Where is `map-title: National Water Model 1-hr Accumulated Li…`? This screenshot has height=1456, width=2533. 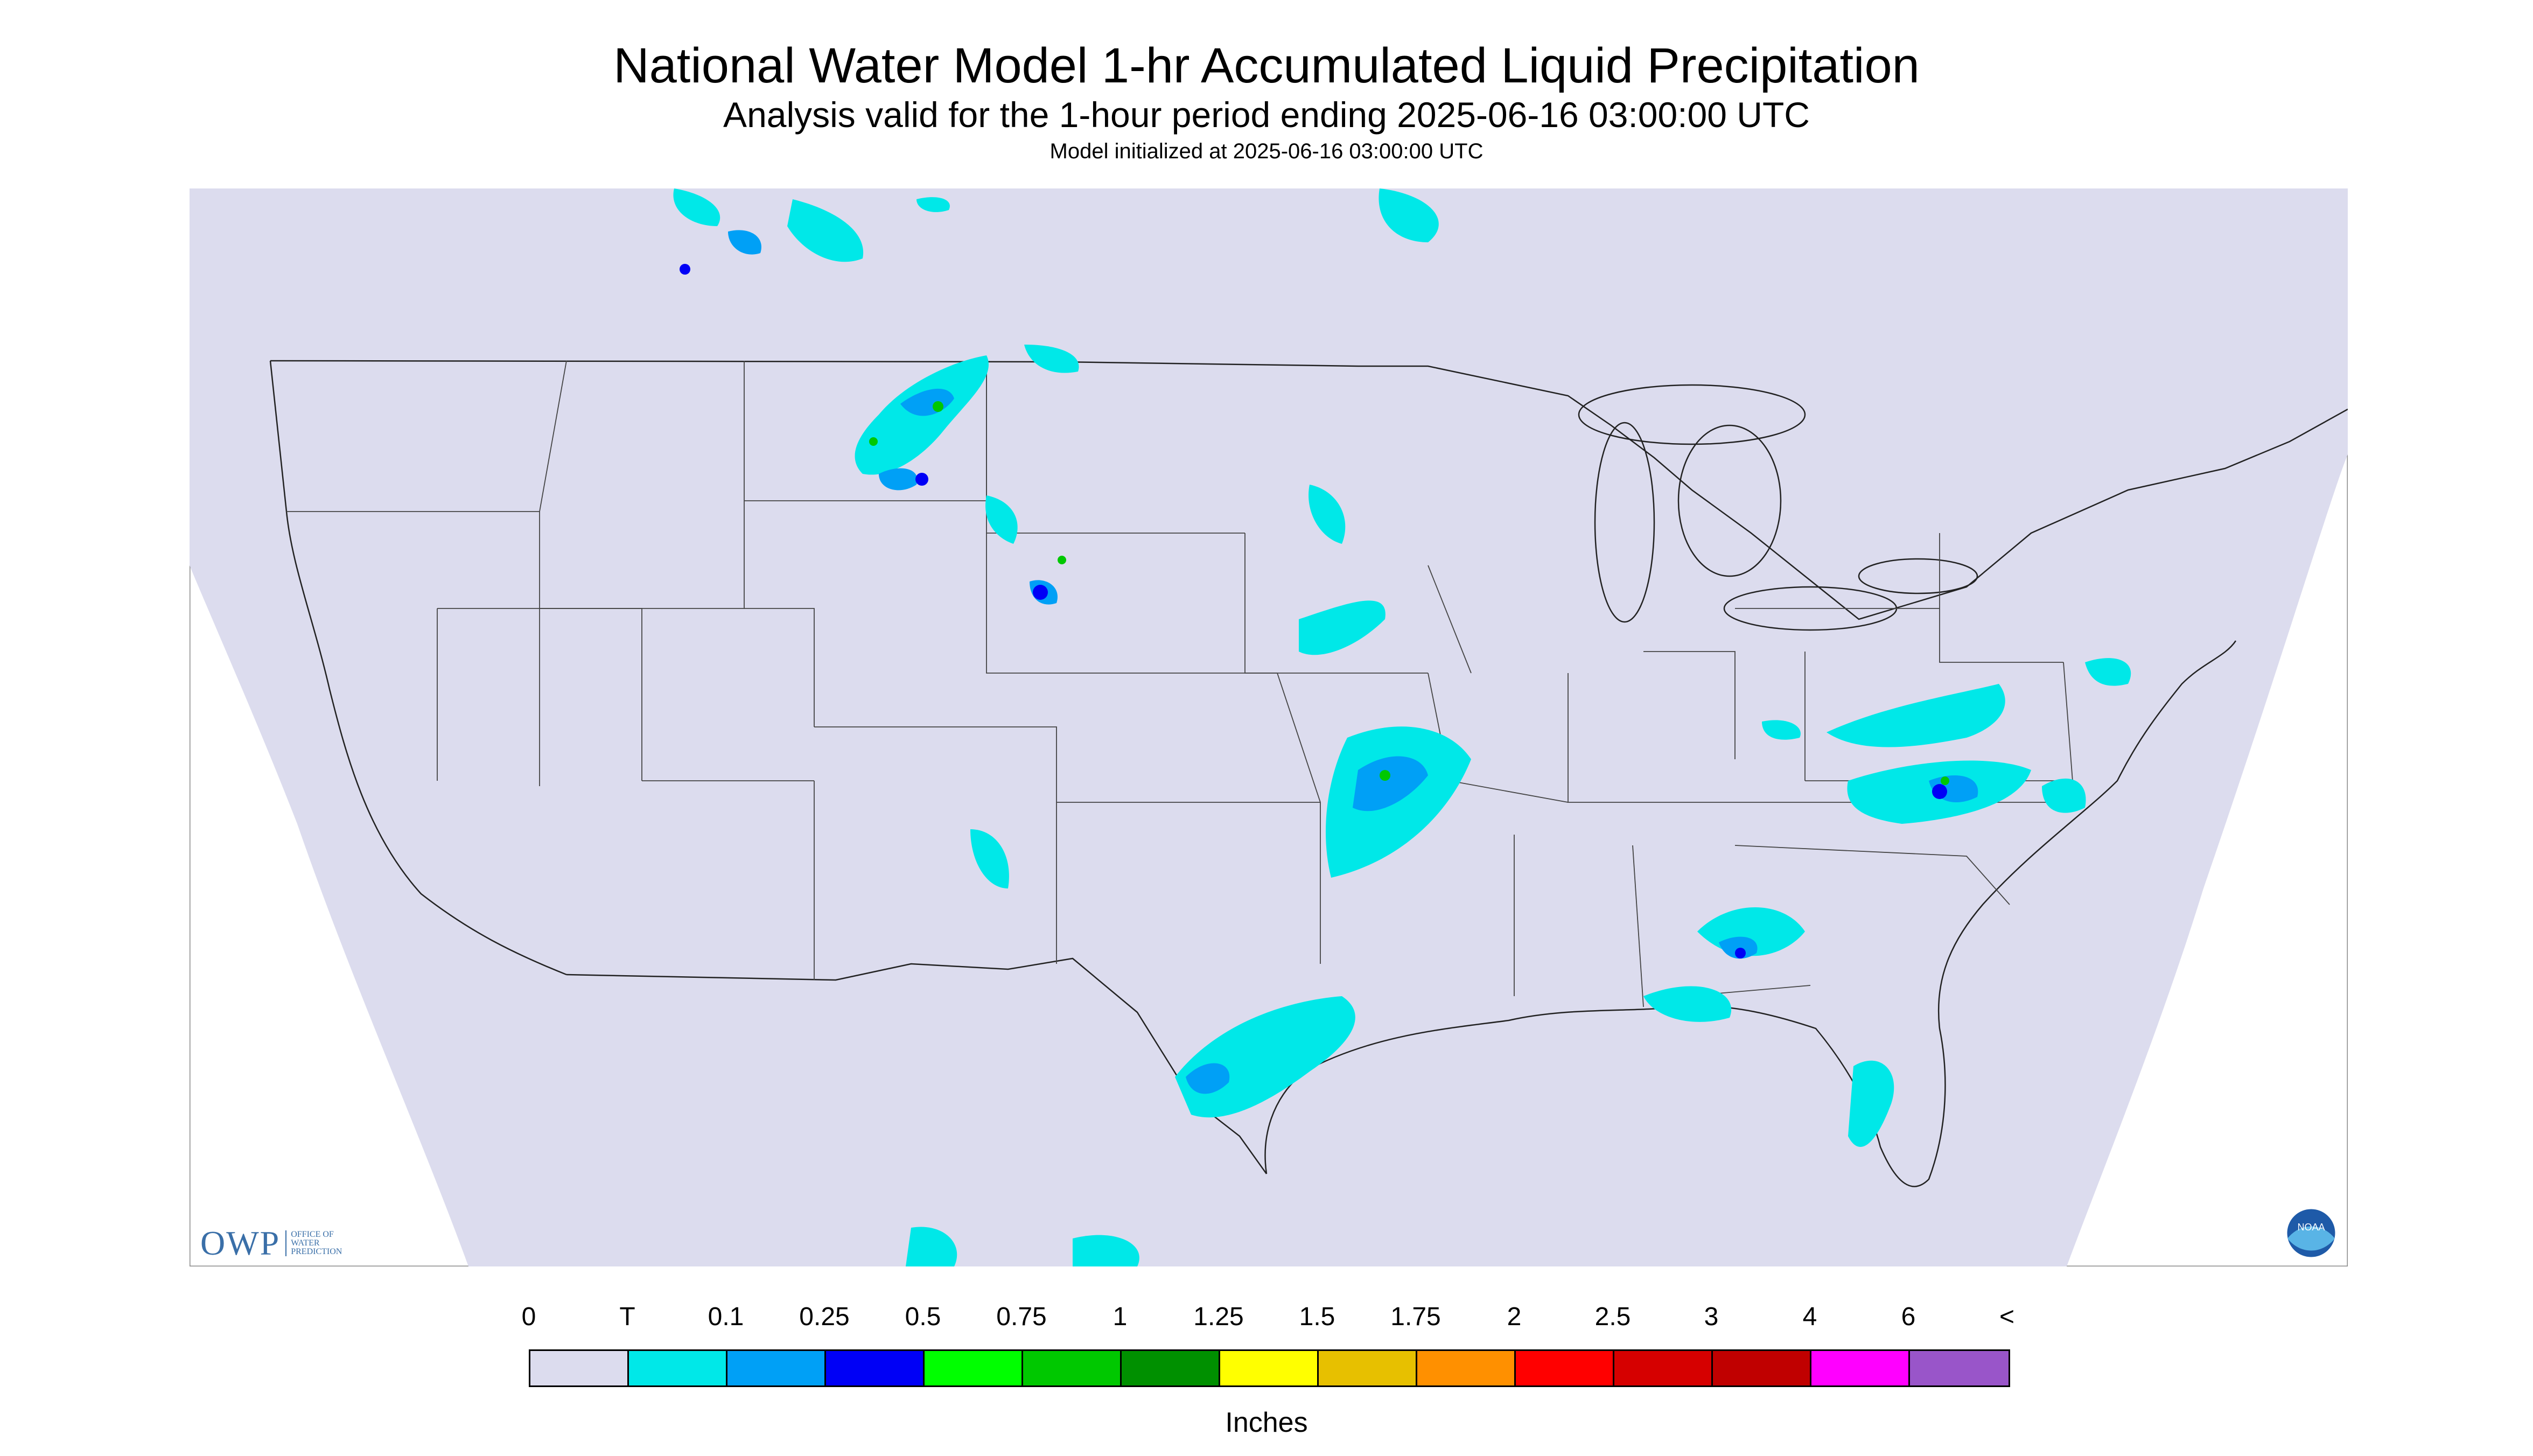
map-title: National Water Model 1-hr Accumulated Li… is located at coordinates (1266, 65).